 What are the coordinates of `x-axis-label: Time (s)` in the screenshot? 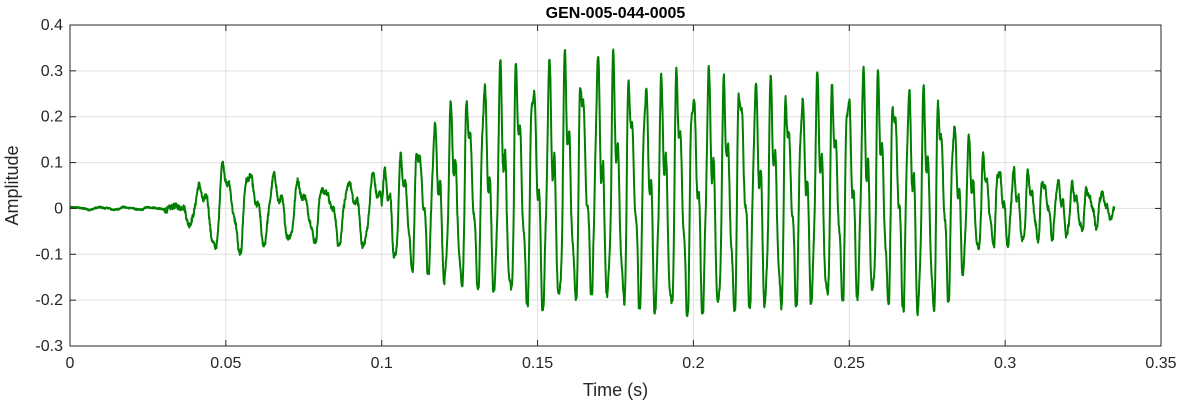 It's located at (615, 390).